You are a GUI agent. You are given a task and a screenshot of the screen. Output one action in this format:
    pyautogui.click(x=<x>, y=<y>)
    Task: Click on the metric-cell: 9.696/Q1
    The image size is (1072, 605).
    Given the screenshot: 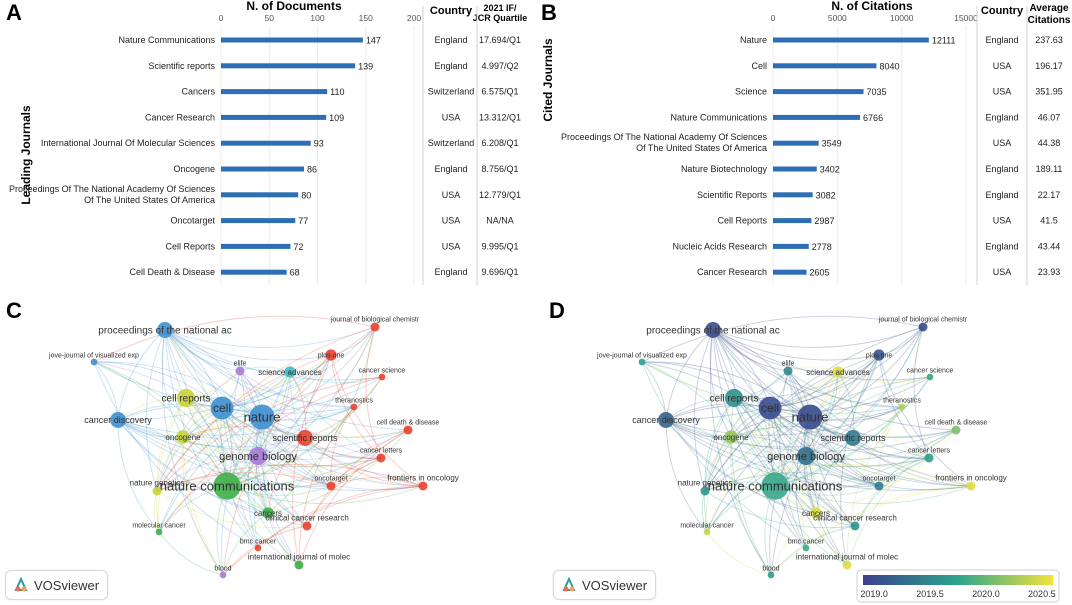 What is the action you would take?
    pyautogui.click(x=499, y=272)
    